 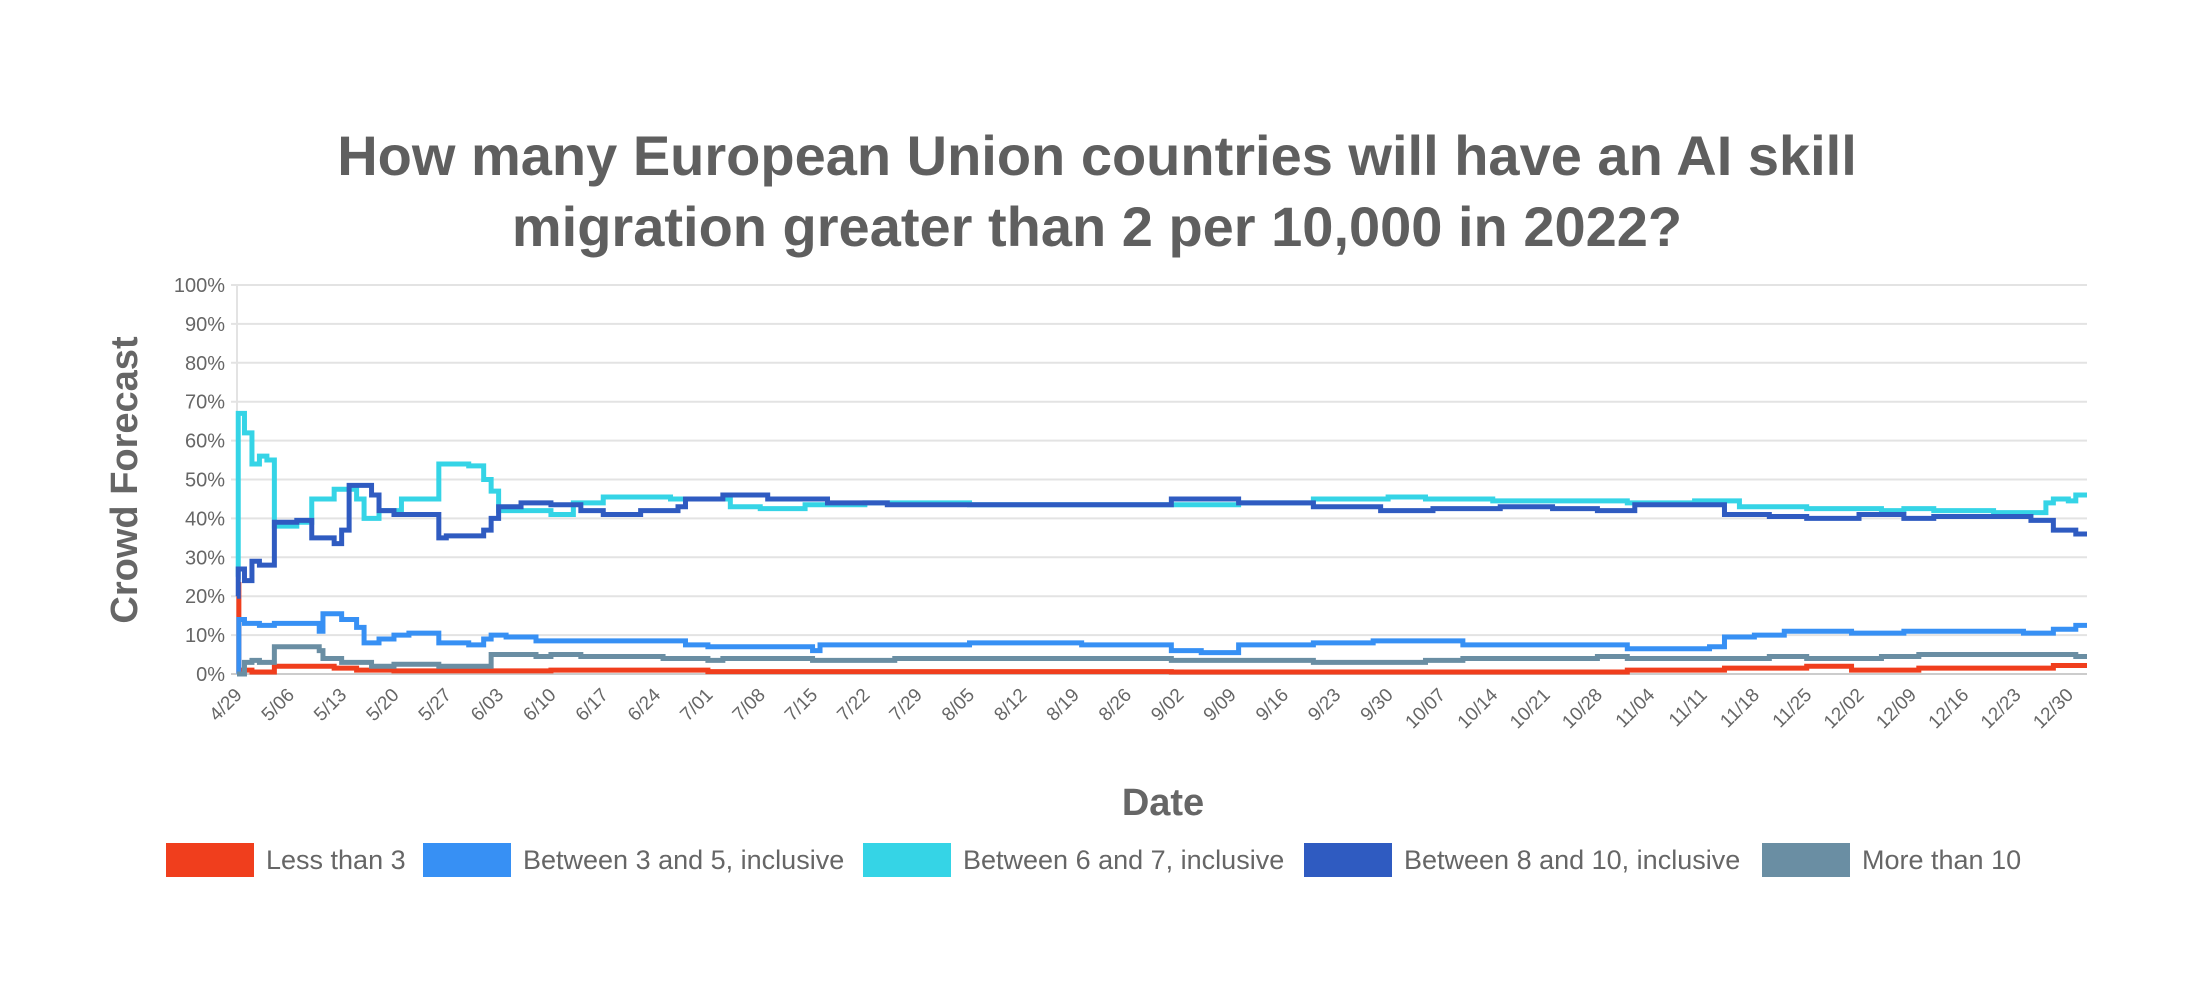 I want to click on y-tick-label: 100%, so click(x=199, y=286).